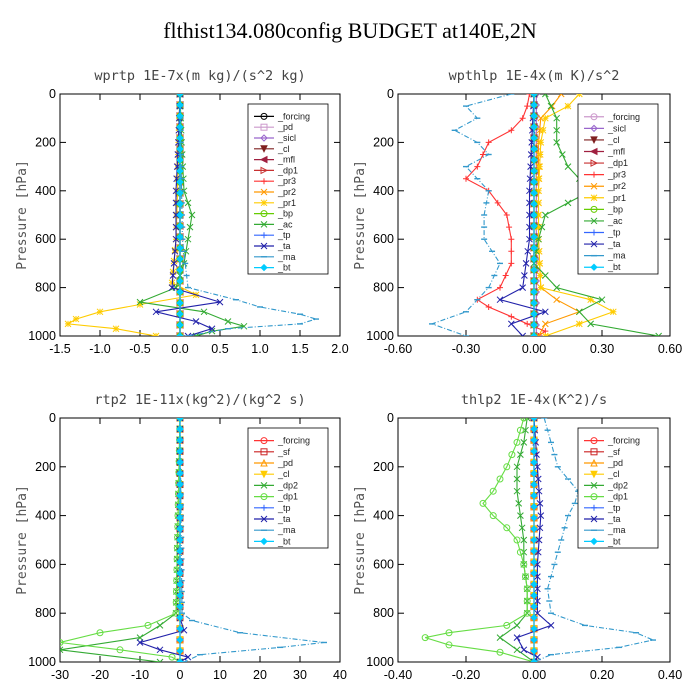  I want to click on legend: _forcing_sf_pd_cl_dp2 _dp1_tp_ta_ma_bt, so click(288, 488).